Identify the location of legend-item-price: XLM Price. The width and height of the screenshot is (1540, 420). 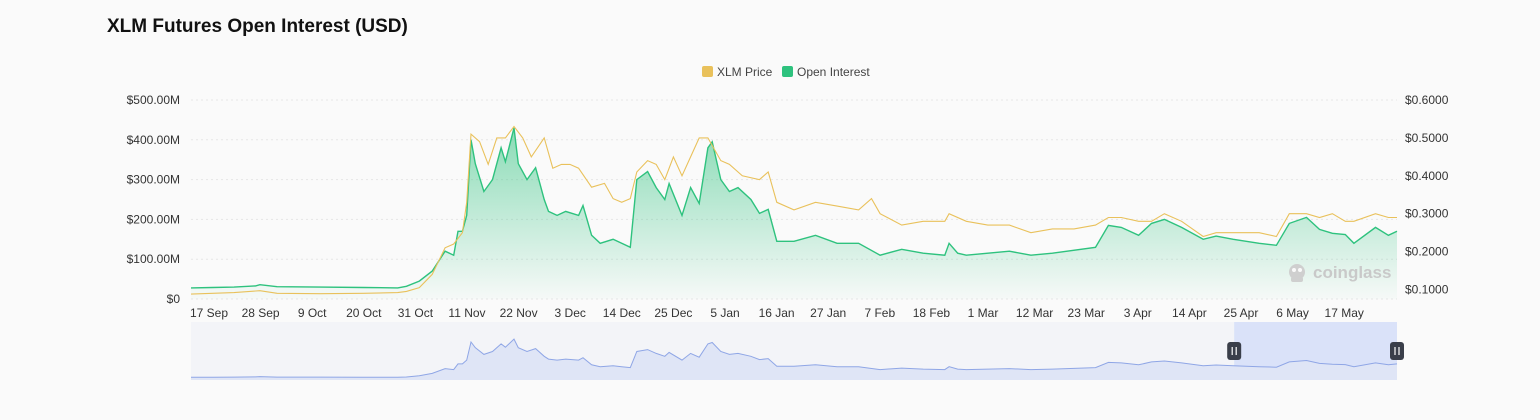
(737, 72).